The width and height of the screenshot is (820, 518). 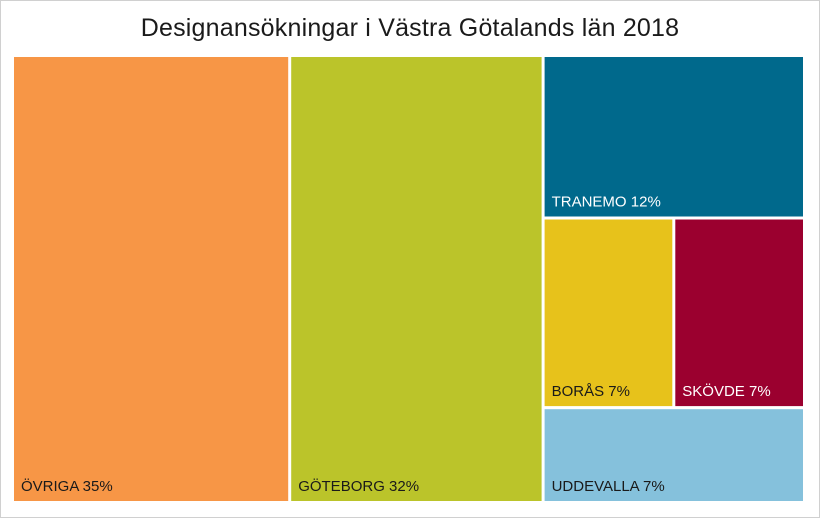 I want to click on treemap-tile-tranemo, so click(x=673, y=137).